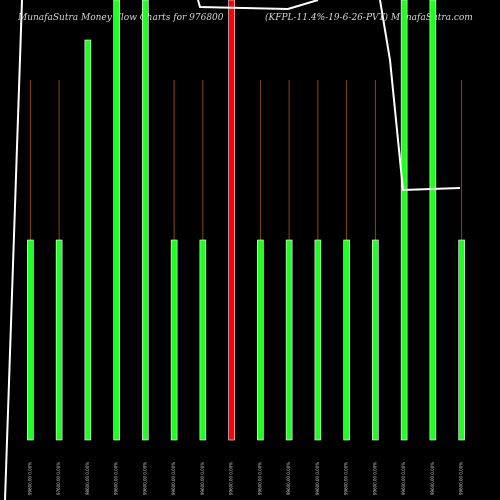 The height and width of the screenshot is (500, 500). I want to click on x-tick-label: 98600.00 0.00%, so click(87, 478).